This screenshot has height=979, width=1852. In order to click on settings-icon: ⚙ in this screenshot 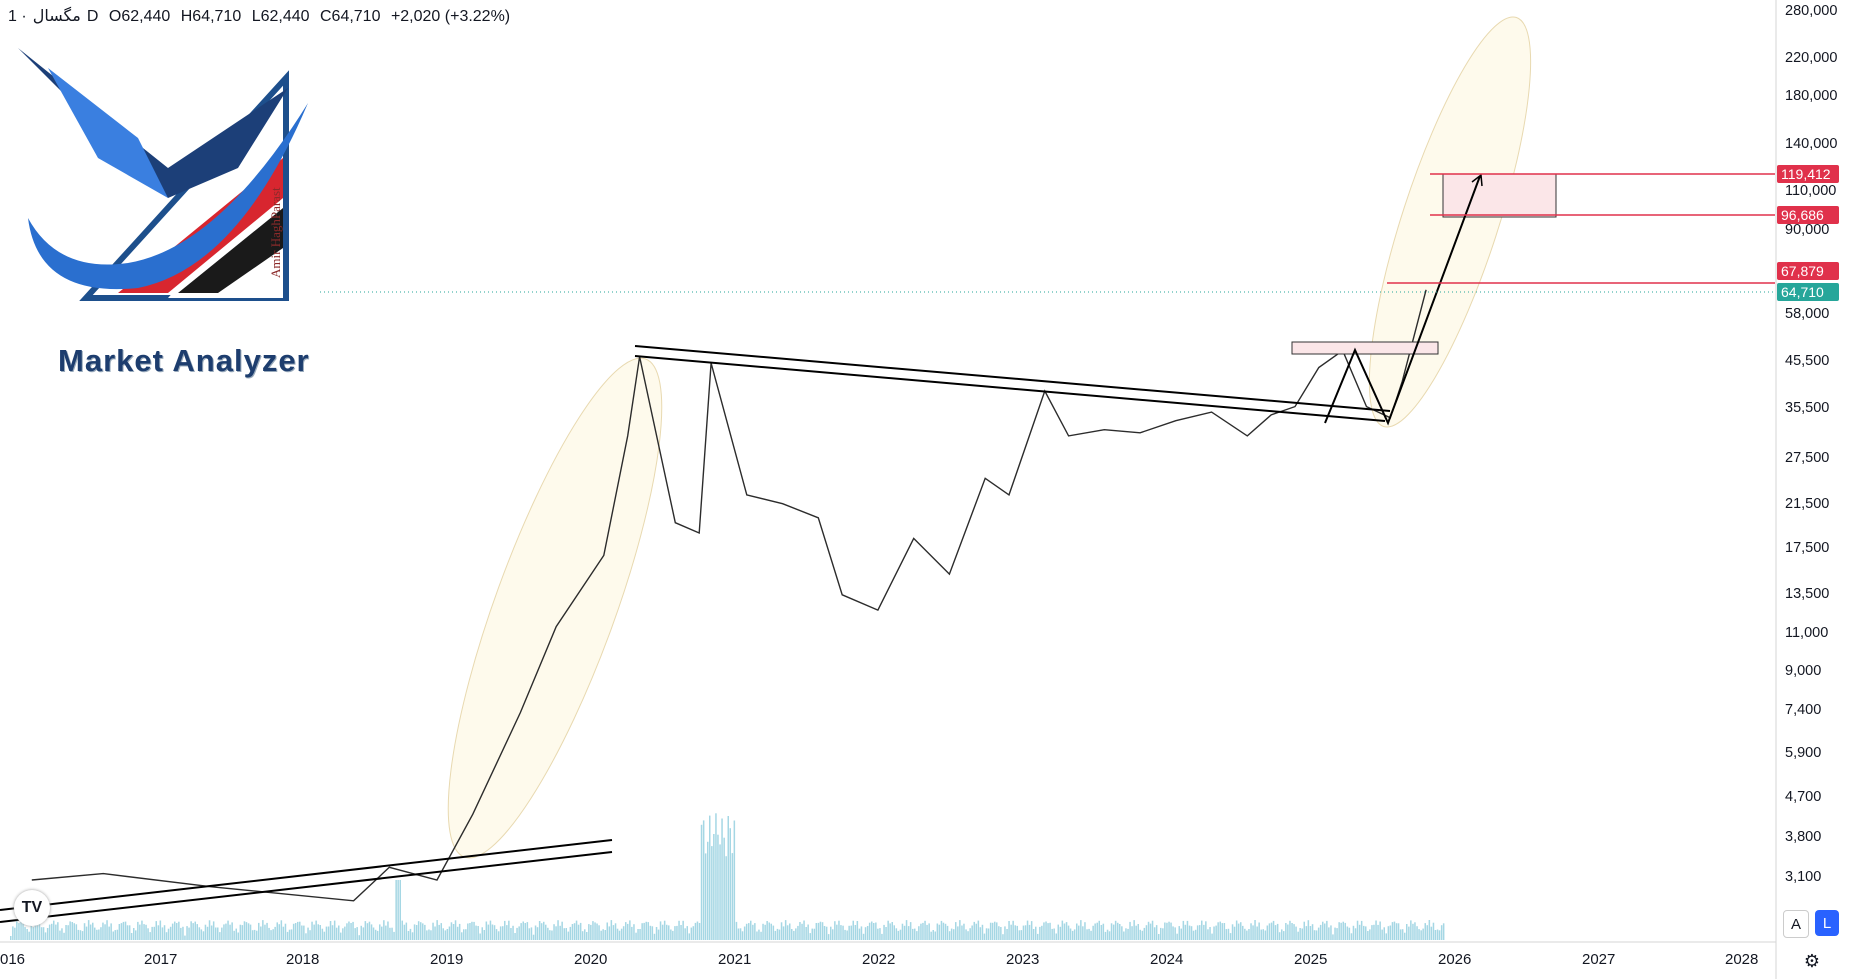, I will do `click(1812, 961)`.